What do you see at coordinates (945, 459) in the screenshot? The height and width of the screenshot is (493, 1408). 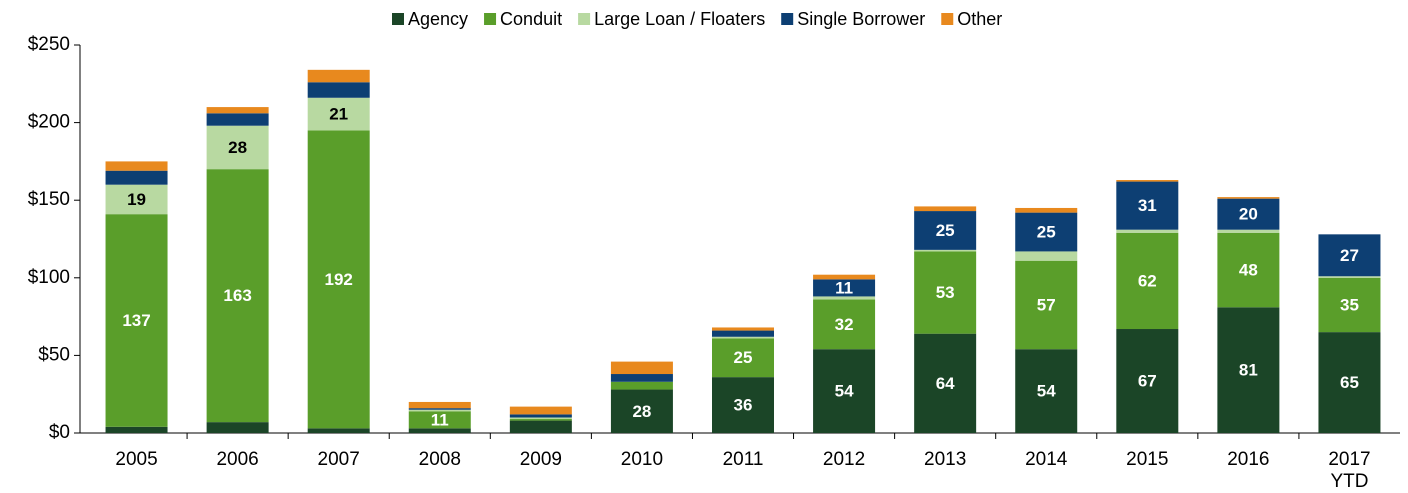 I see `x-tick-label: 2013` at bounding box center [945, 459].